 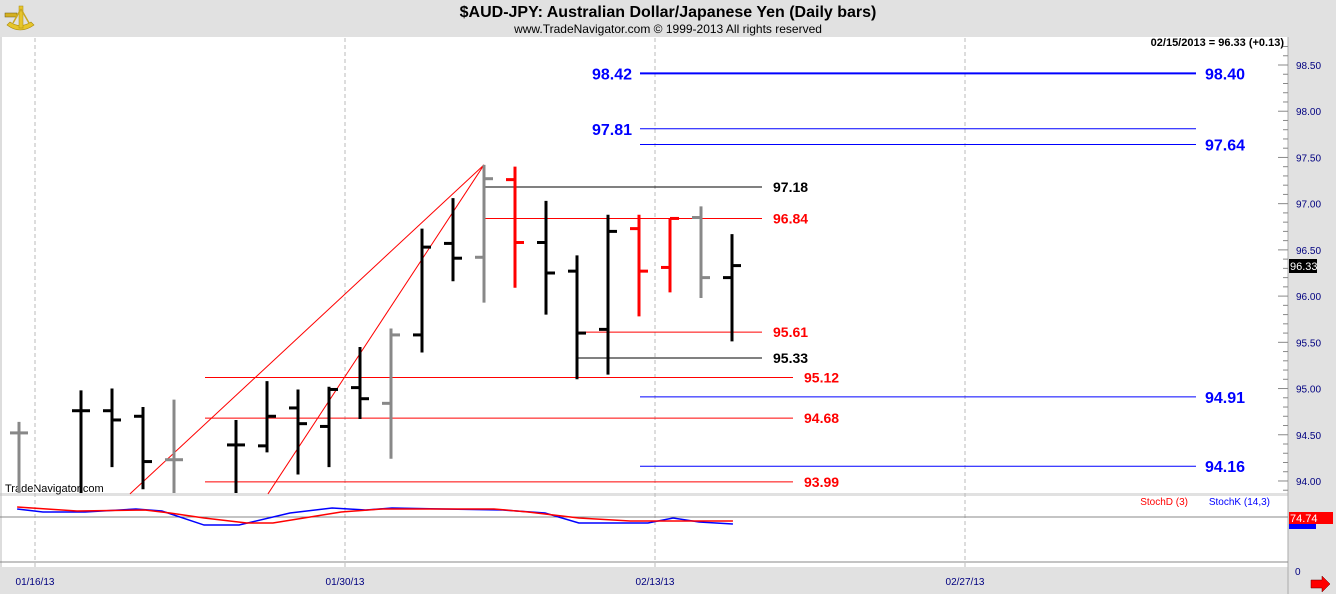 What do you see at coordinates (1225, 398) in the screenshot?
I see `level-label-right: 94.91` at bounding box center [1225, 398].